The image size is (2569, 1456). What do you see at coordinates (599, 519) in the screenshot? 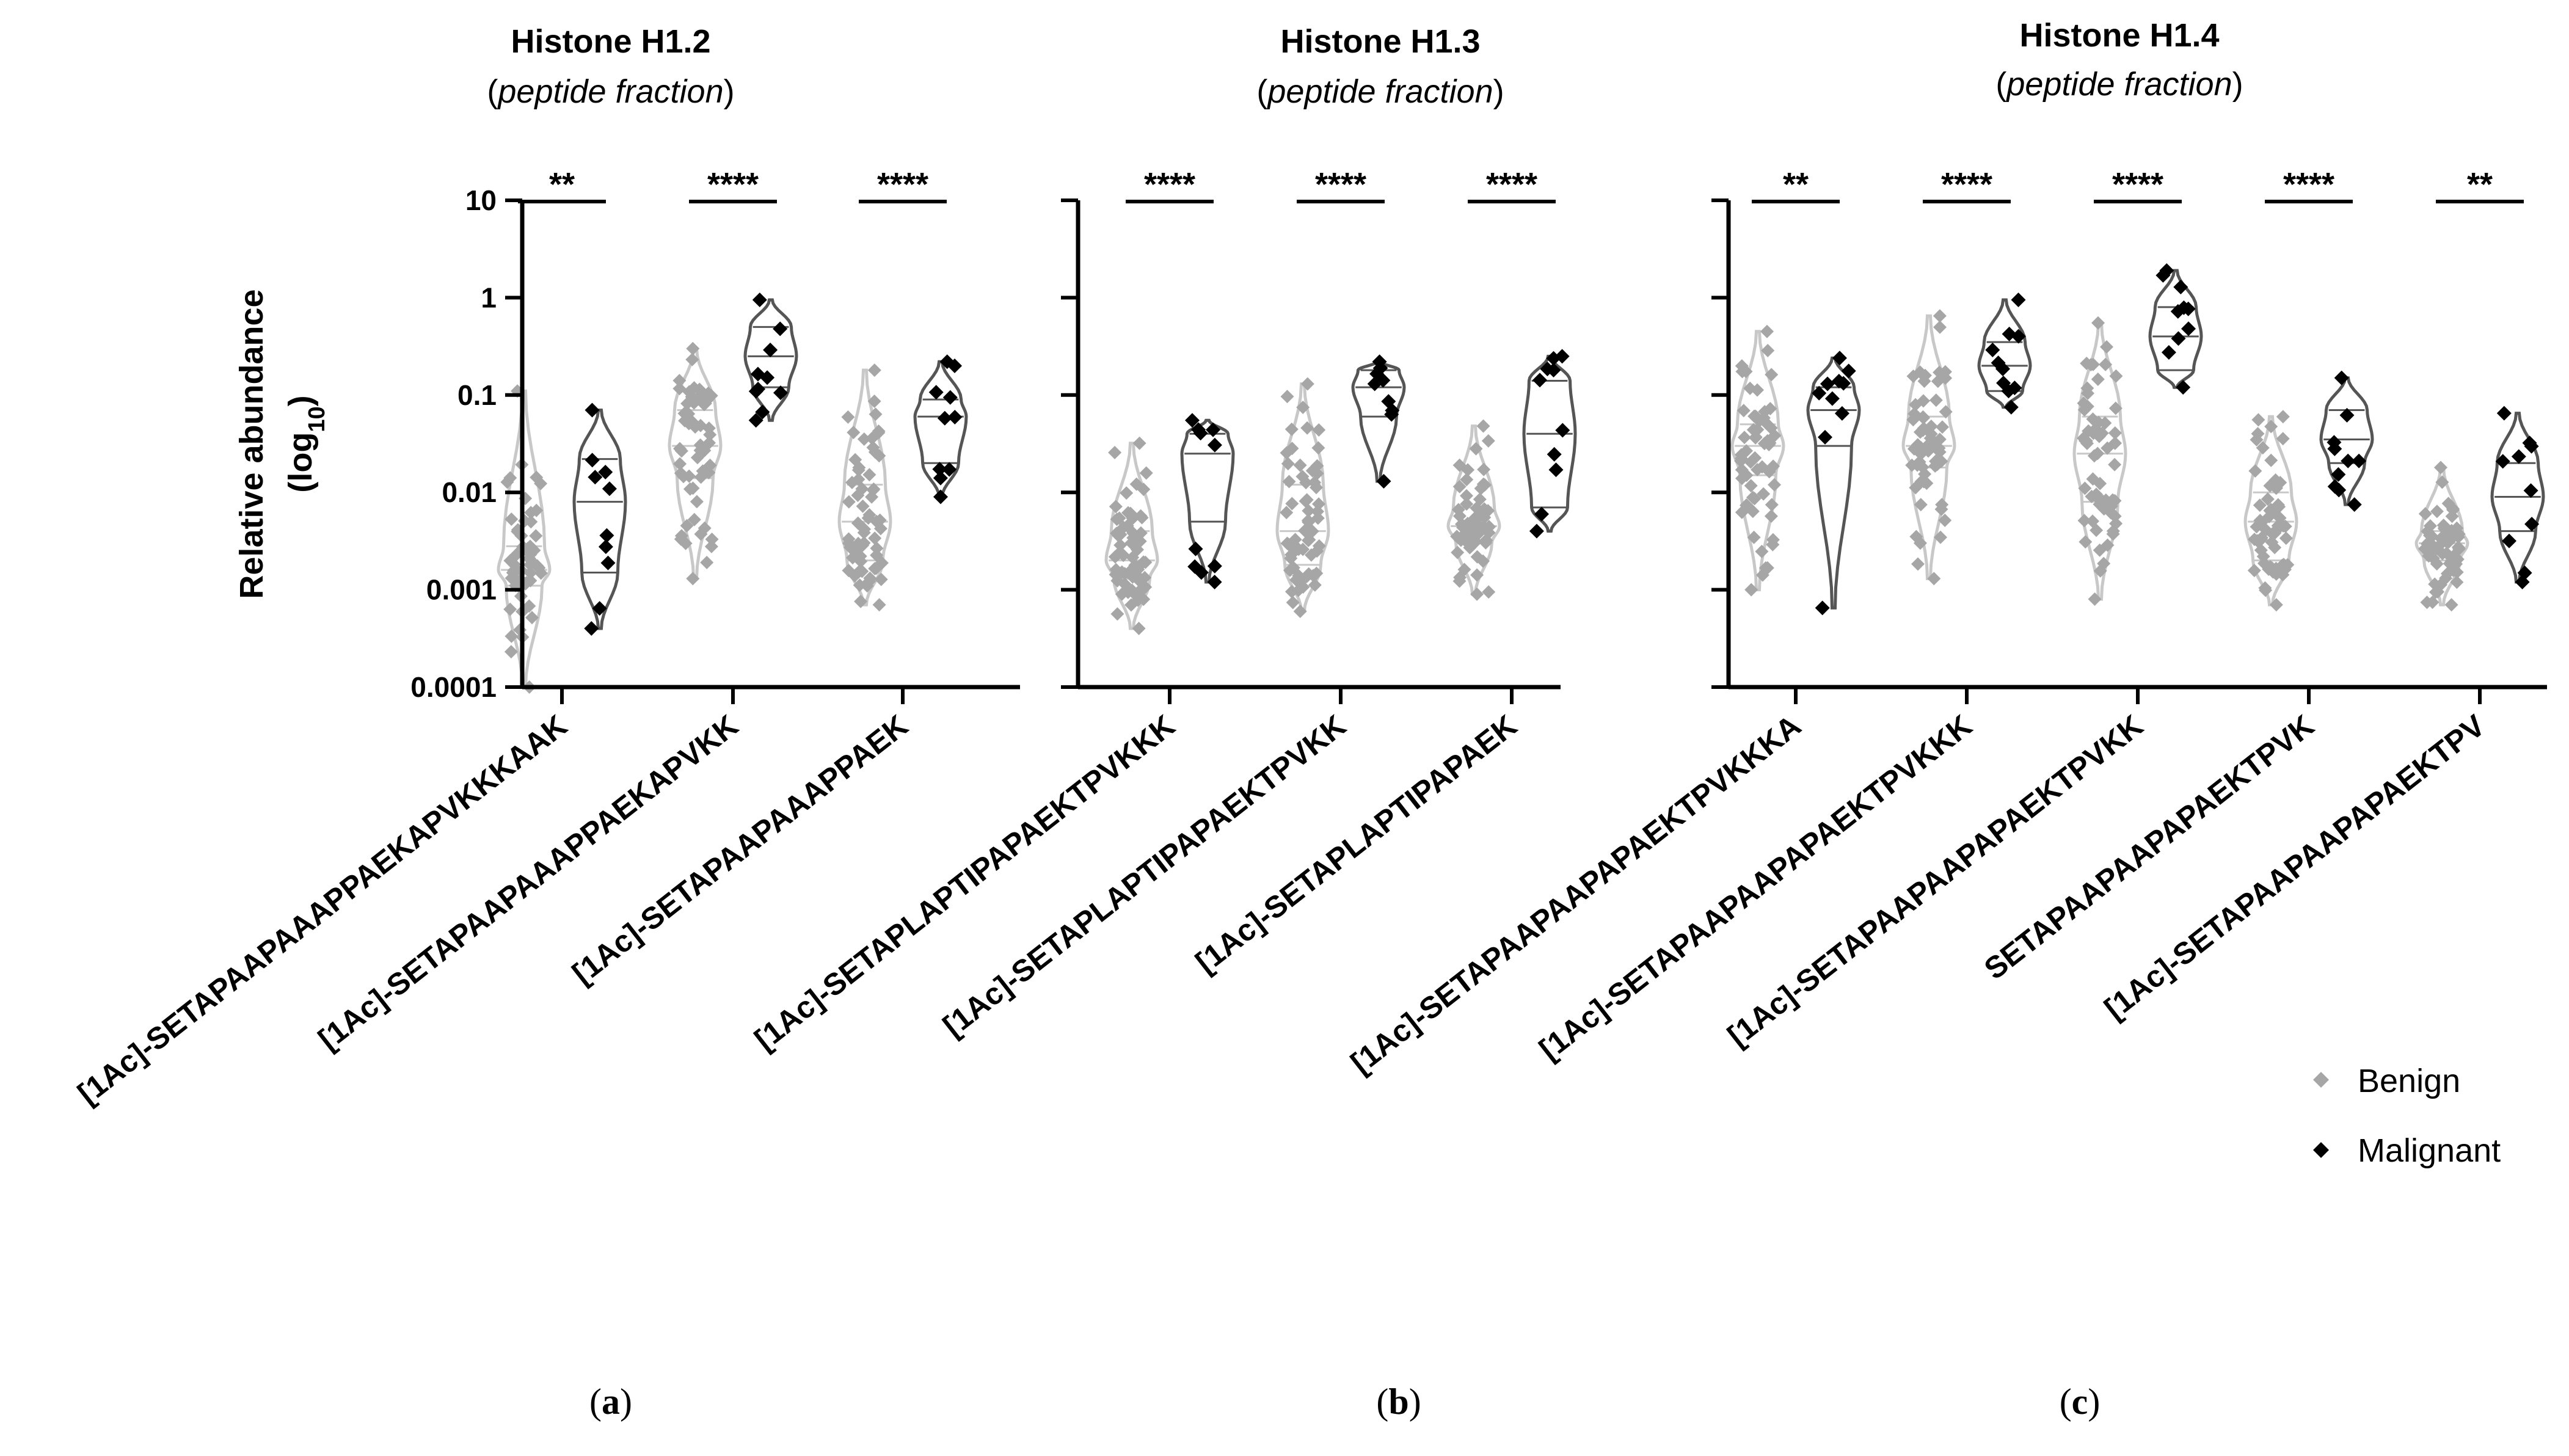
I see `panel-a-cat0-malignant-violin` at bounding box center [599, 519].